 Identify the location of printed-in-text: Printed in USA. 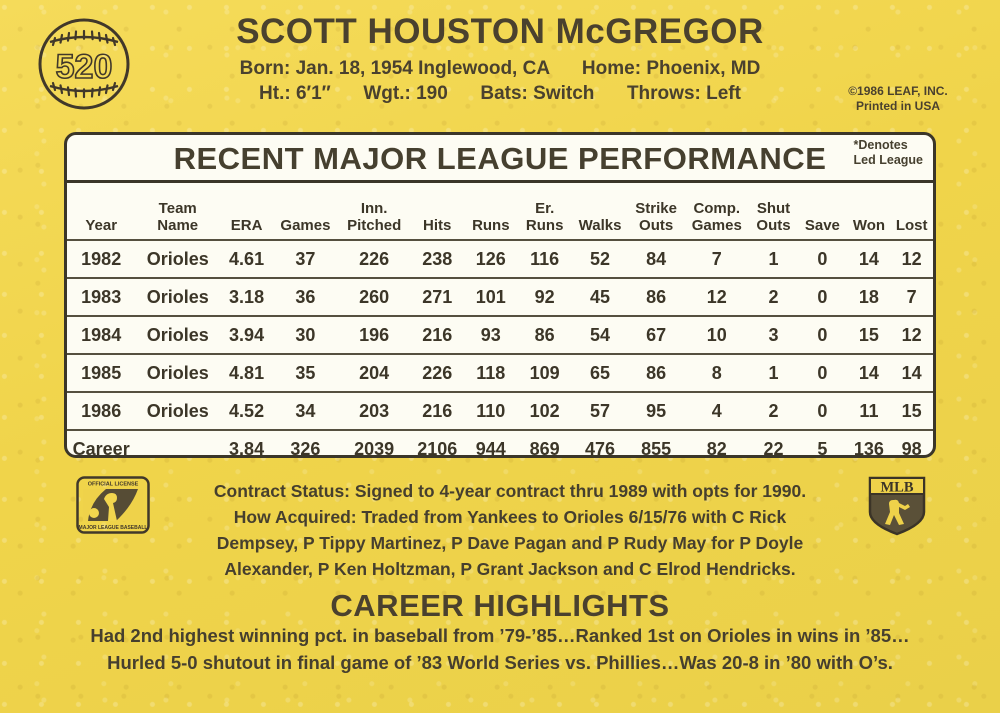
(897, 106).